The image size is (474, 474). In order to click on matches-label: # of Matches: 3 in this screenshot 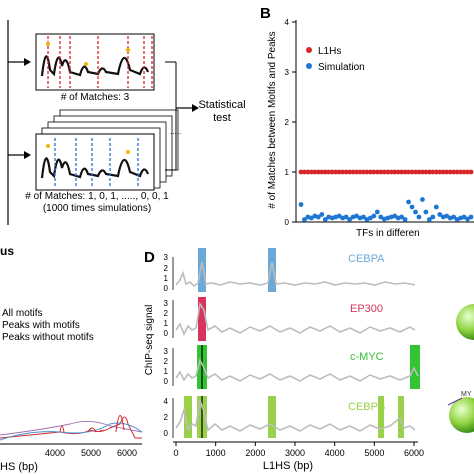, I will do `click(95, 97)`.